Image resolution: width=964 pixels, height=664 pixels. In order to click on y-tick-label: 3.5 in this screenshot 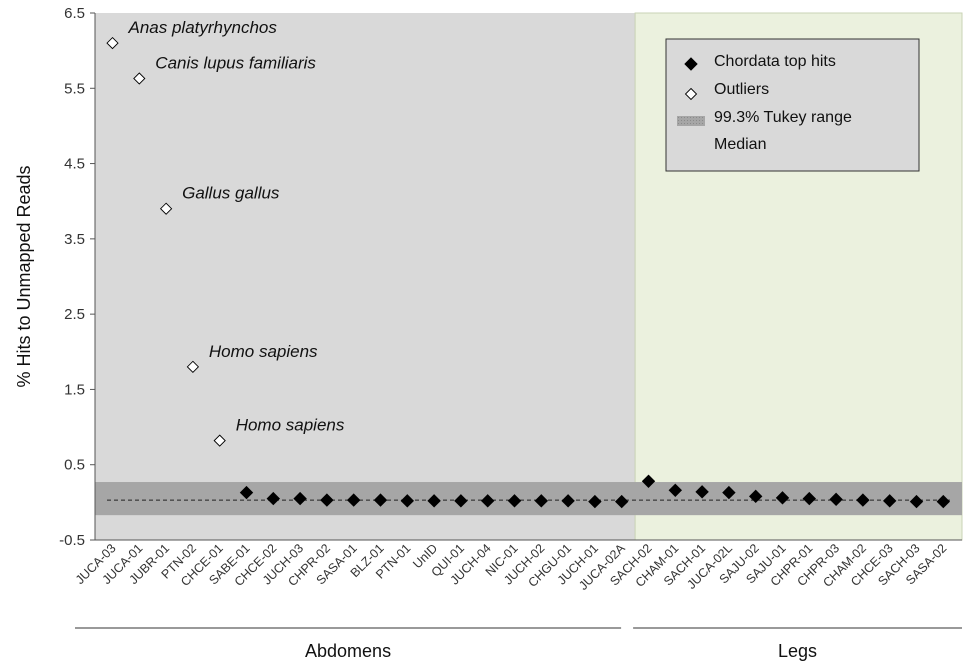, I will do `click(74, 239)`.